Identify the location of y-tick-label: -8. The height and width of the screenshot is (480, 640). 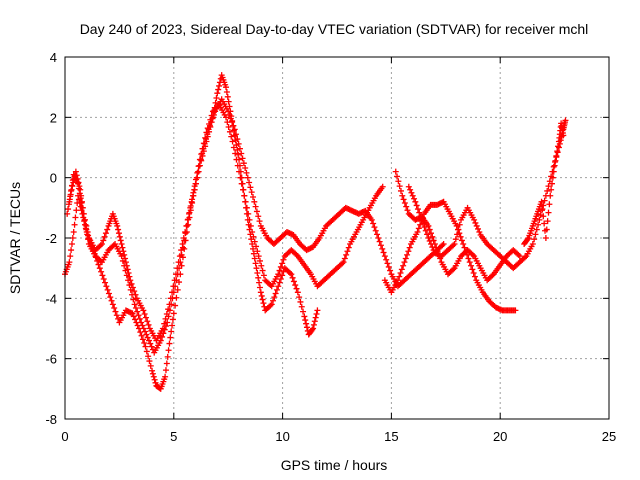
(51, 419).